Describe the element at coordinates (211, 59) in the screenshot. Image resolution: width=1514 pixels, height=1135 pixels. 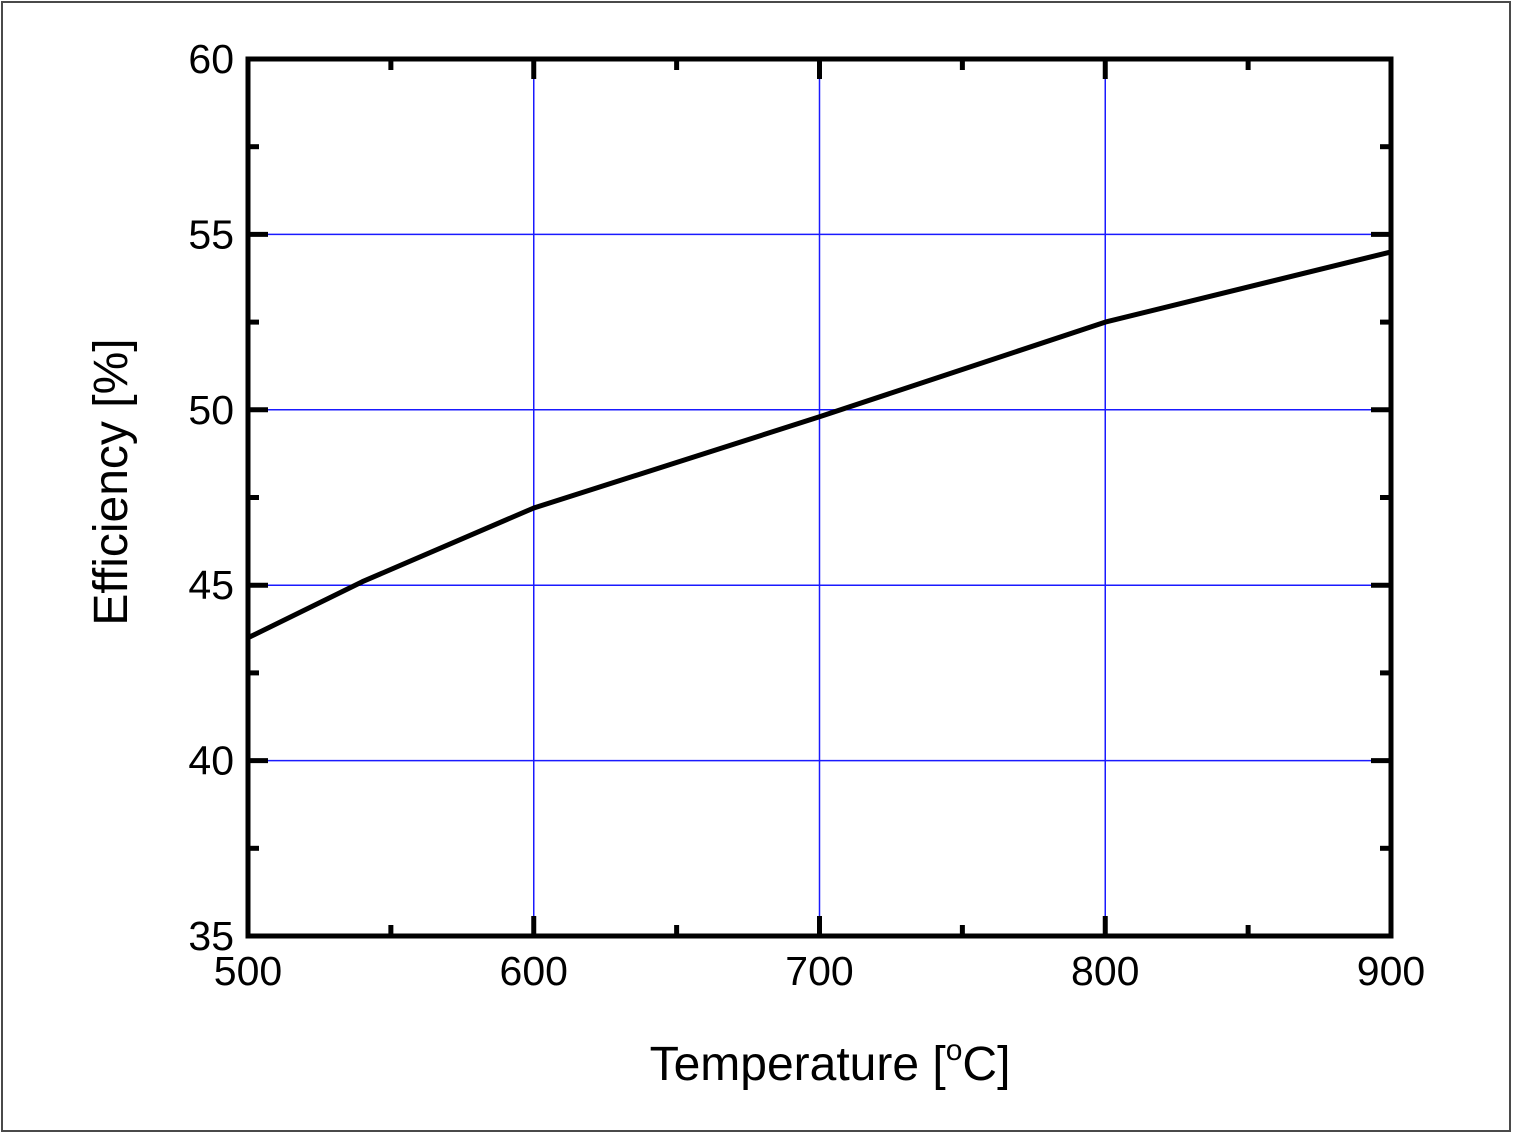
I see `y-tick-label: 60` at that location.